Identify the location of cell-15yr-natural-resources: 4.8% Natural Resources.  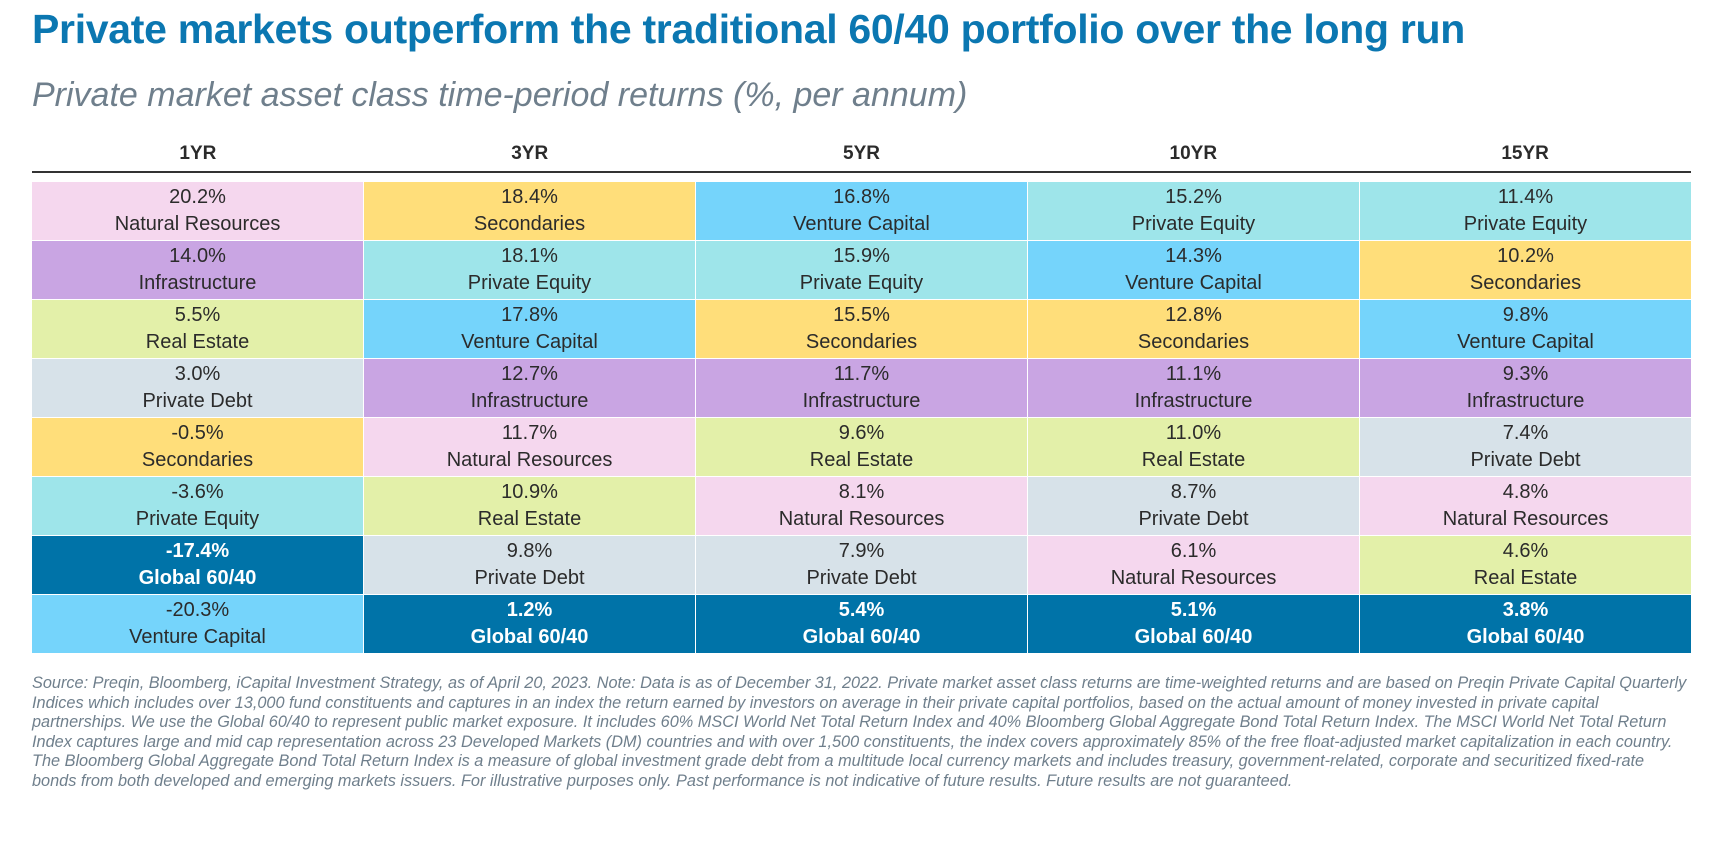
(1525, 506).